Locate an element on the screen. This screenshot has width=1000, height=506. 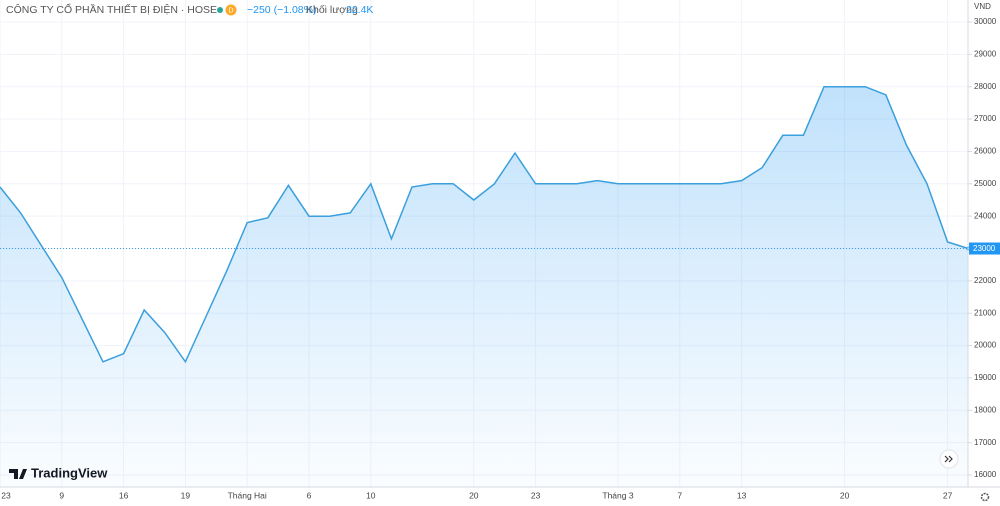
chart-title: CÔNG TY CỔ PHẦN THIẾT BỊ ĐIỆN · HOSE is located at coordinates (111, 9).